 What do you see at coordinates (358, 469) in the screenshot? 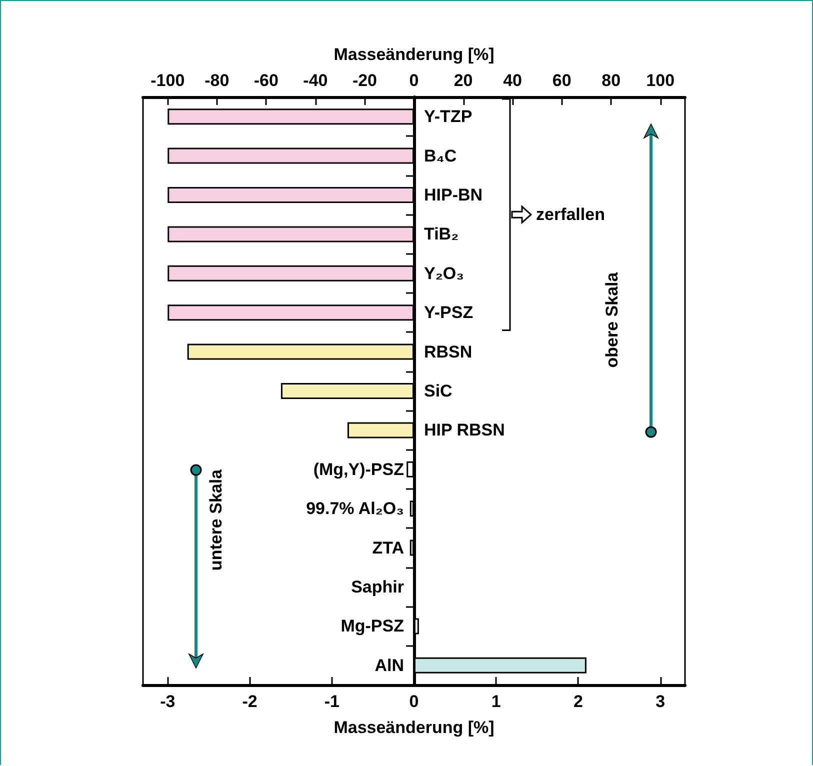
I see `y-tick-label: (Mg,Y)-PSZ` at bounding box center [358, 469].